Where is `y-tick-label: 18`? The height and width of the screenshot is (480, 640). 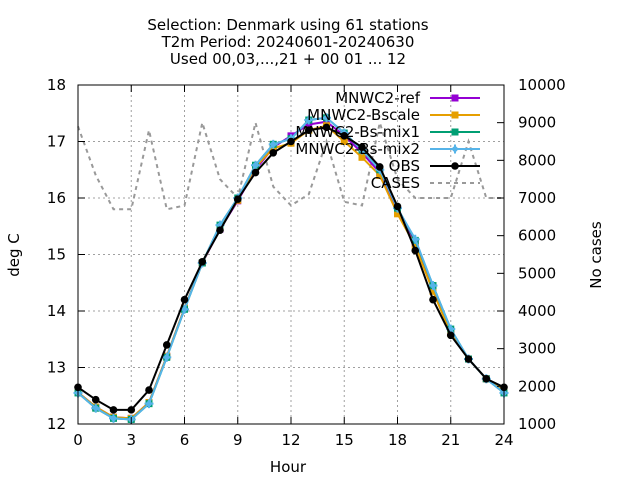
y-tick-label: 18 is located at coordinates (56, 85).